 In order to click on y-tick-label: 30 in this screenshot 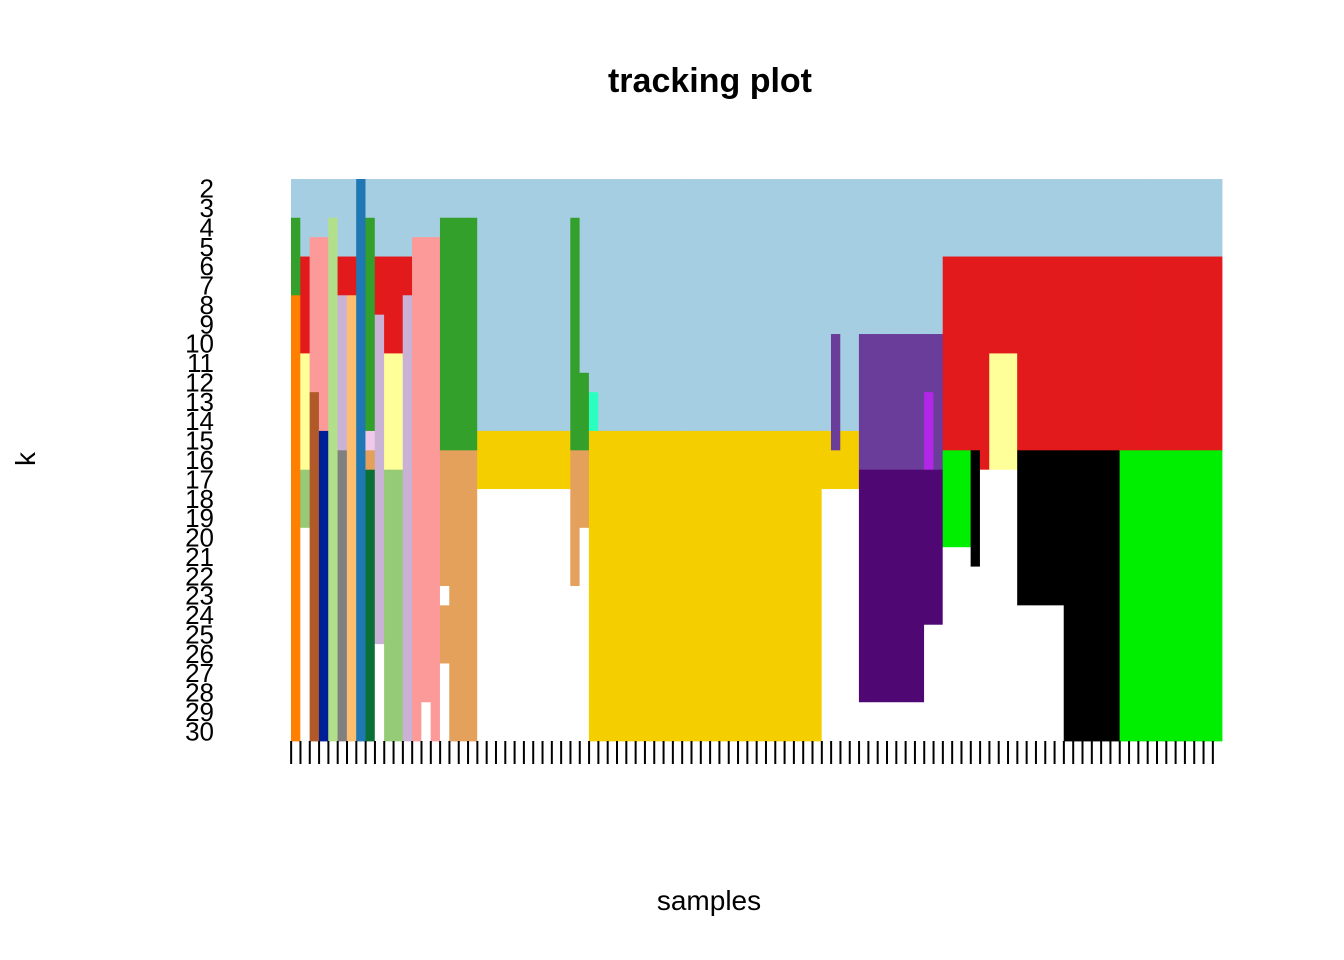, I will do `click(199, 731)`.